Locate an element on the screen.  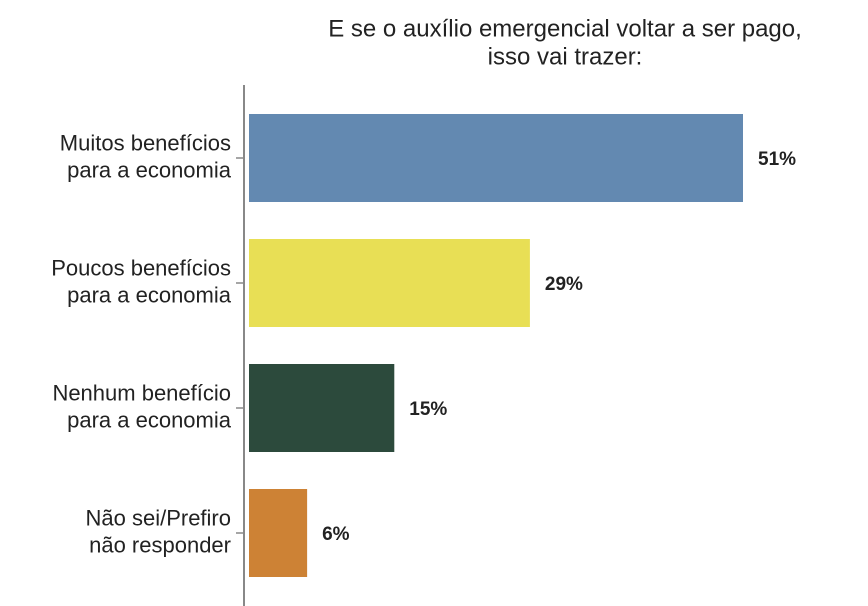
value-label: 15% is located at coordinates (428, 409).